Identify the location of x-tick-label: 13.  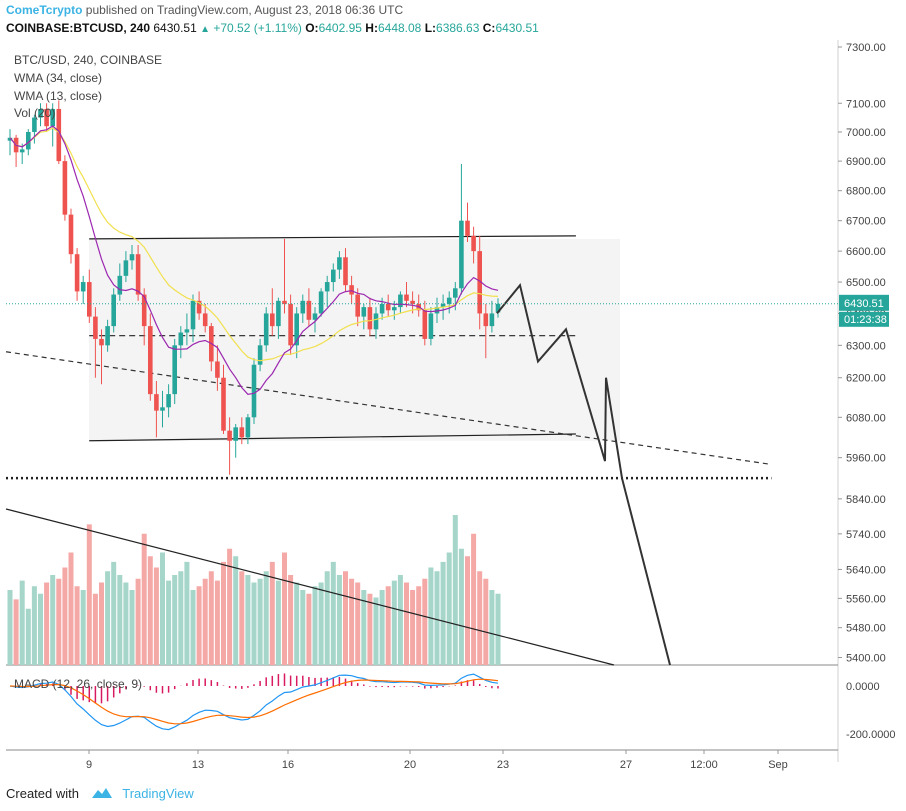
(198, 765).